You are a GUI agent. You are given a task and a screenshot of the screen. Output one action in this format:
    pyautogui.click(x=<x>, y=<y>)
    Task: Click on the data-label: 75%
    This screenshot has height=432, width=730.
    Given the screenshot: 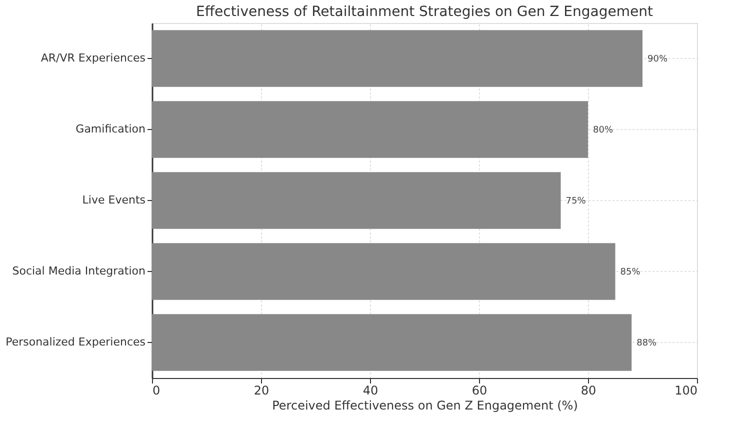 What is the action you would take?
    pyautogui.click(x=576, y=201)
    